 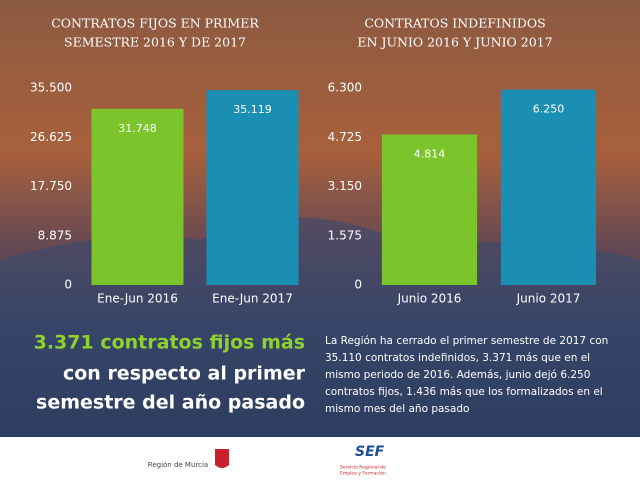 I want to click on y-tick-label: 6.300, so click(x=345, y=88).